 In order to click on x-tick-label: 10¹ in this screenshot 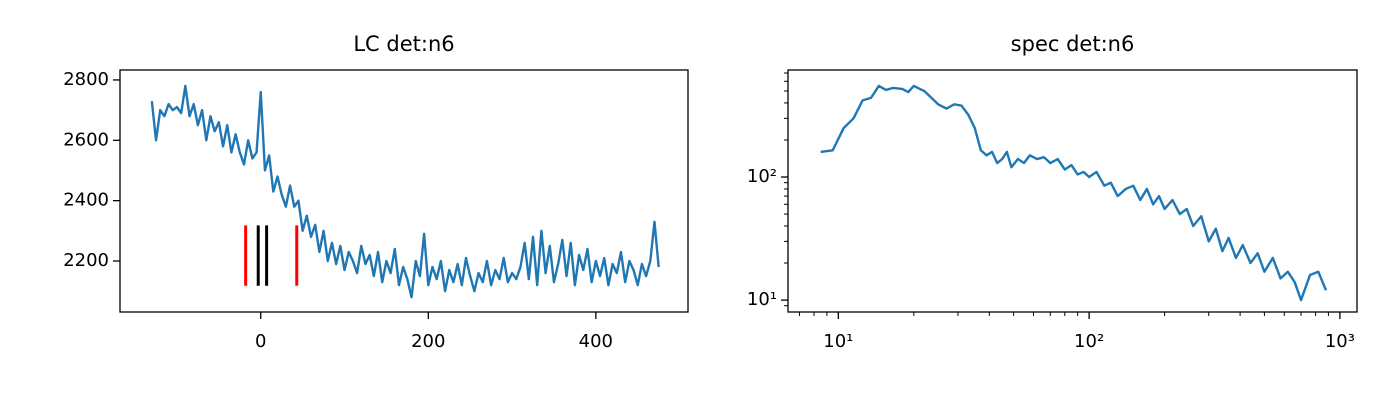, I will do `click(838, 341)`.